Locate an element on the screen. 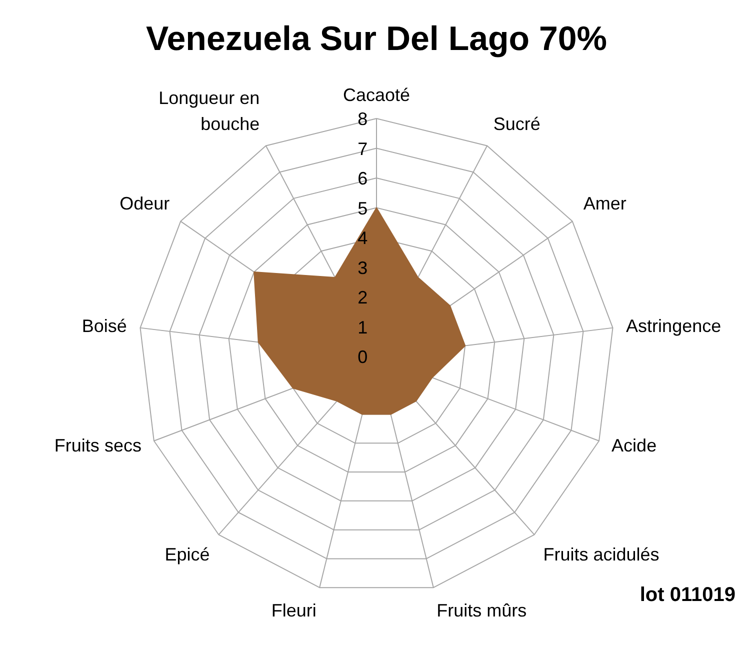  spoke-label: Longueur en bouche is located at coordinates (209, 111).